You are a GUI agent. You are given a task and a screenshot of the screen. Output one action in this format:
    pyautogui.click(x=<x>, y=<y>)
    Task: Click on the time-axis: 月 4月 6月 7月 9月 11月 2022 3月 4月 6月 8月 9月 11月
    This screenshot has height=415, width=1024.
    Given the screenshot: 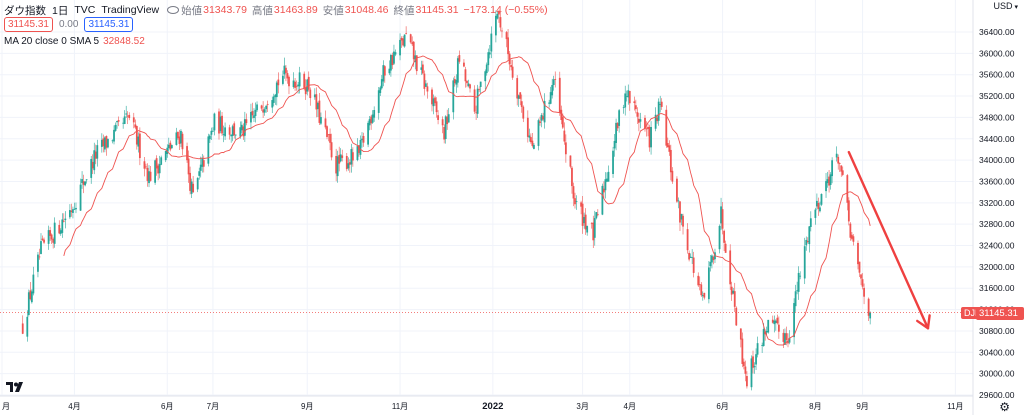 What is the action you would take?
    pyautogui.click(x=483, y=406)
    